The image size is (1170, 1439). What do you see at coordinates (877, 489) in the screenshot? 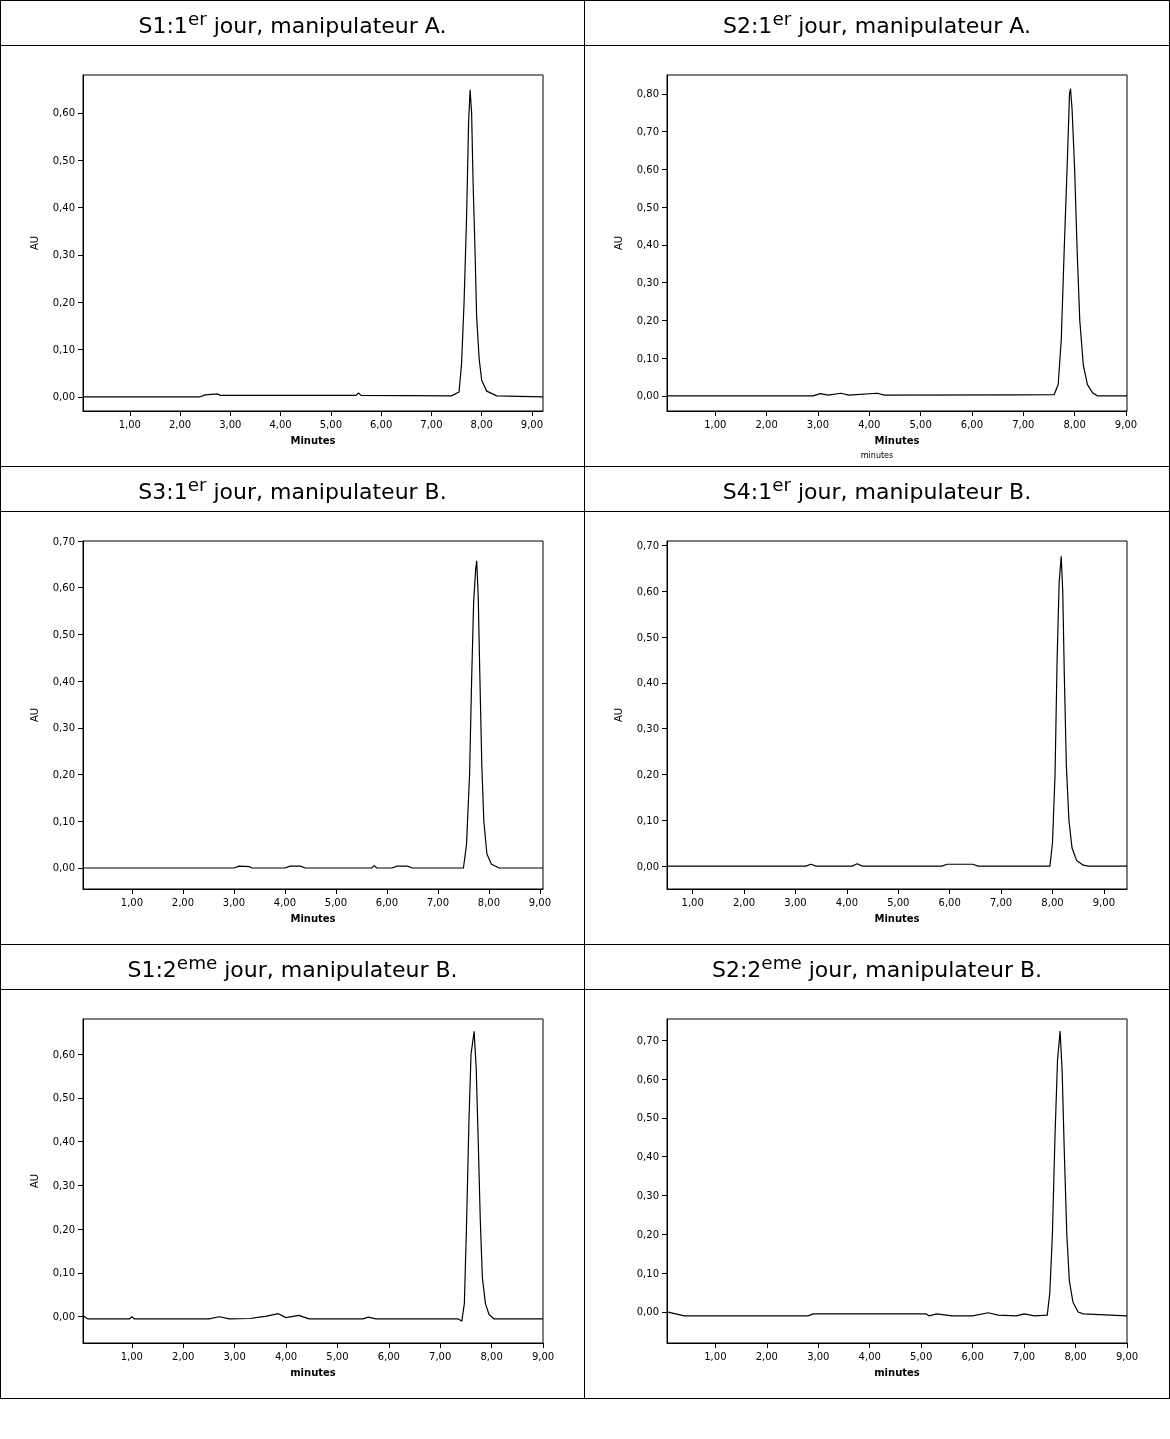
I see `chart-title: S4:1$^{er}$ jour, manipulateur B.` at bounding box center [877, 489].